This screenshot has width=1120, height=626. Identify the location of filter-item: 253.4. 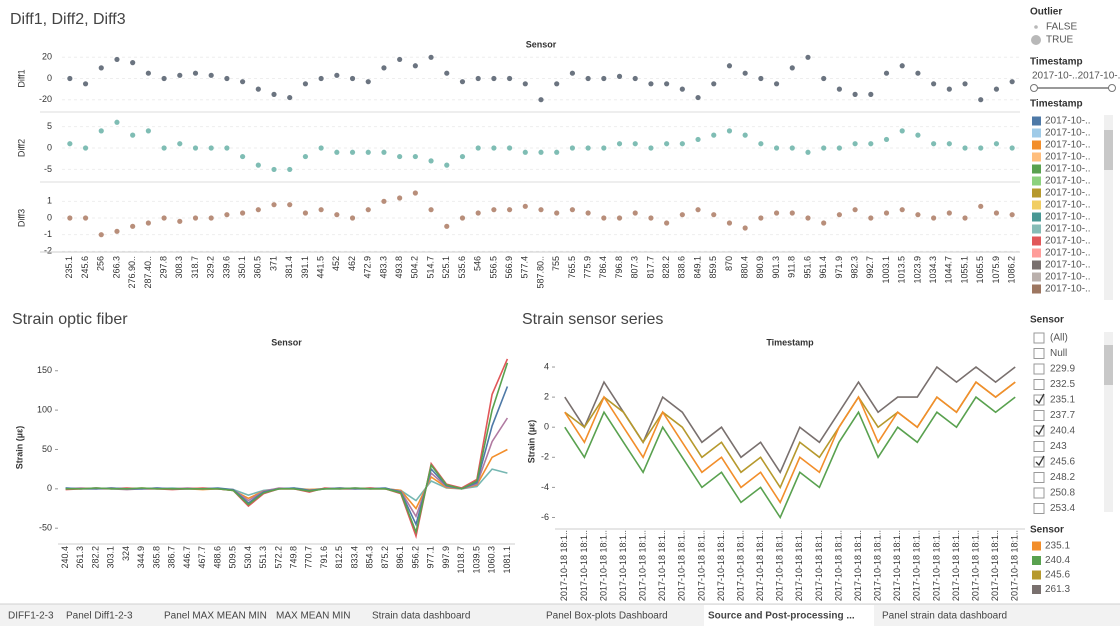
(1062, 508).